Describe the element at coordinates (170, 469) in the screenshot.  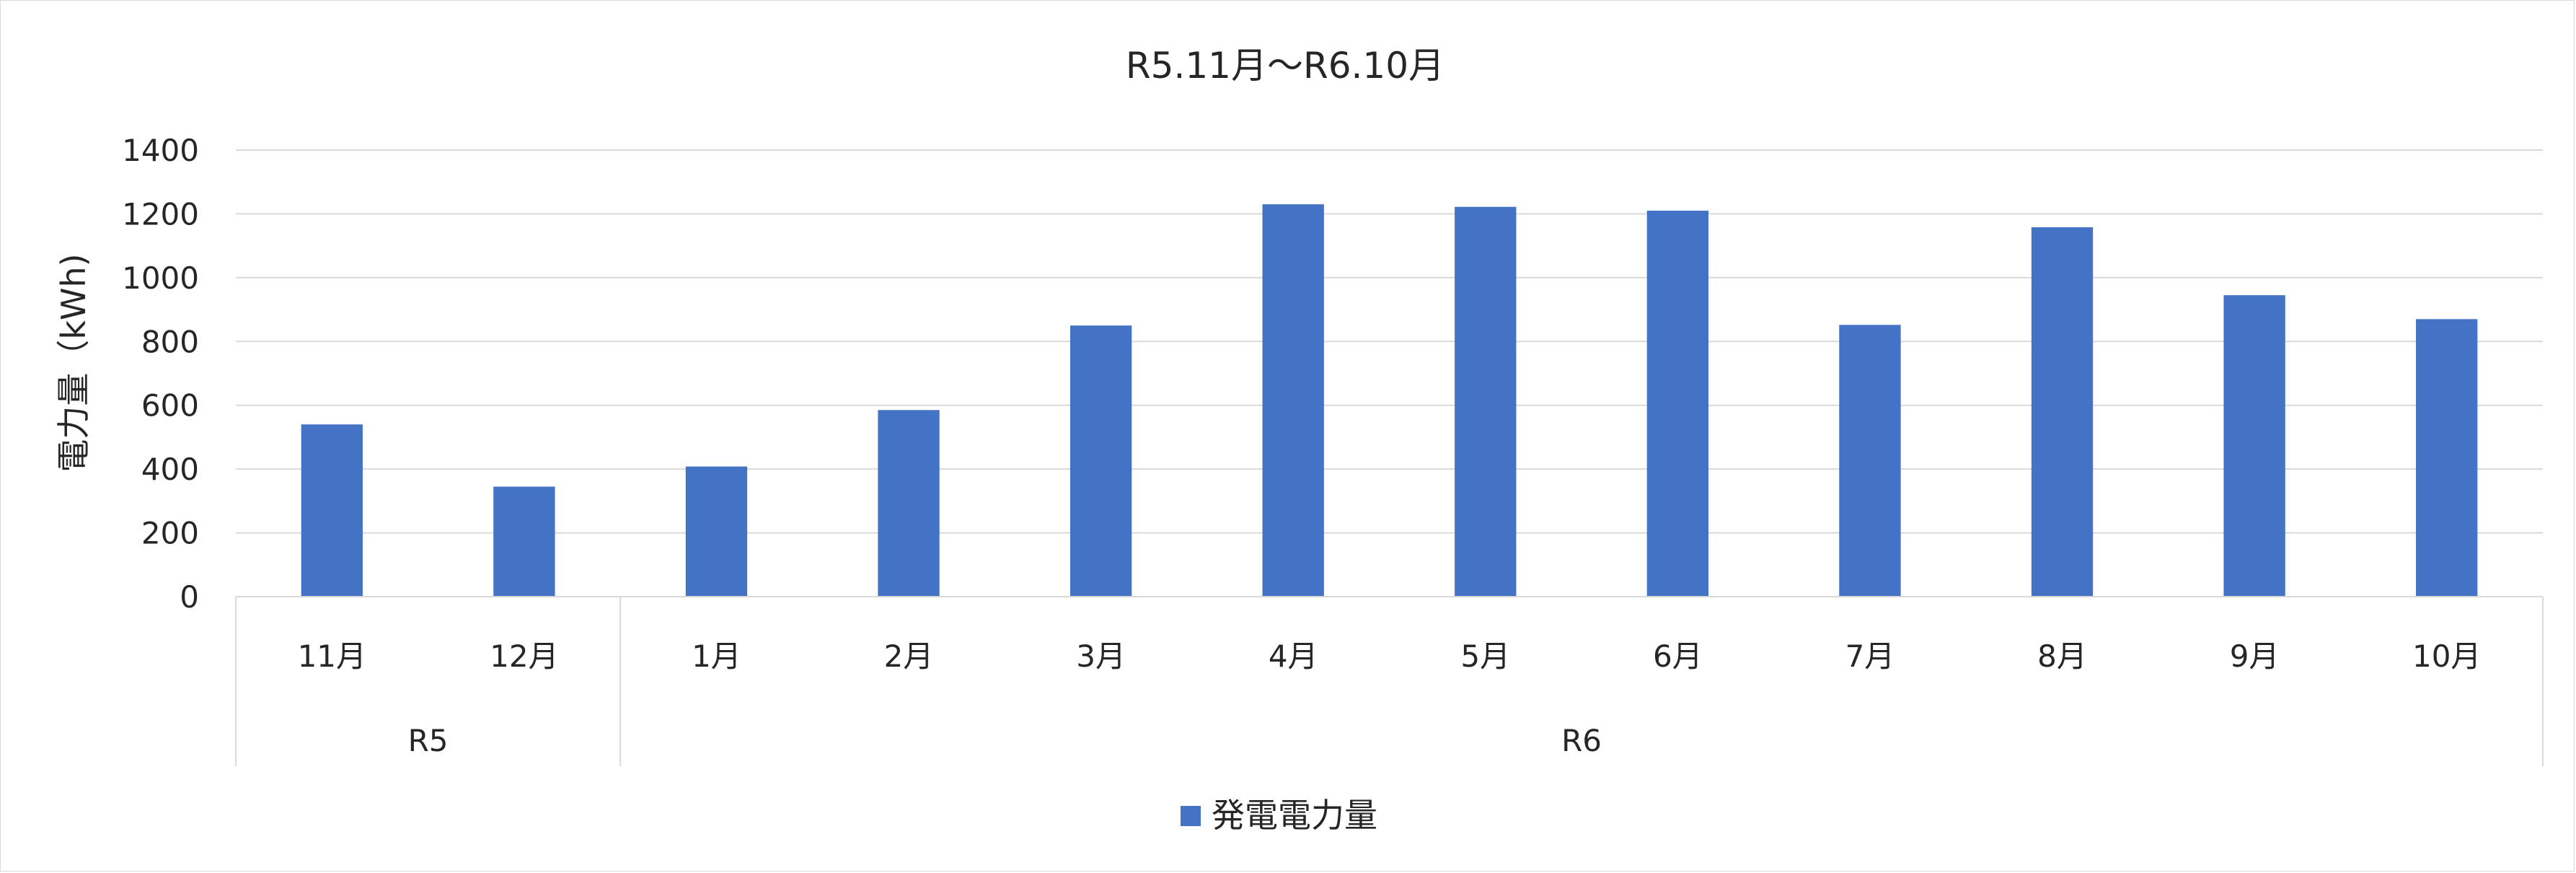
I see `y-tick-label: 400` at that location.